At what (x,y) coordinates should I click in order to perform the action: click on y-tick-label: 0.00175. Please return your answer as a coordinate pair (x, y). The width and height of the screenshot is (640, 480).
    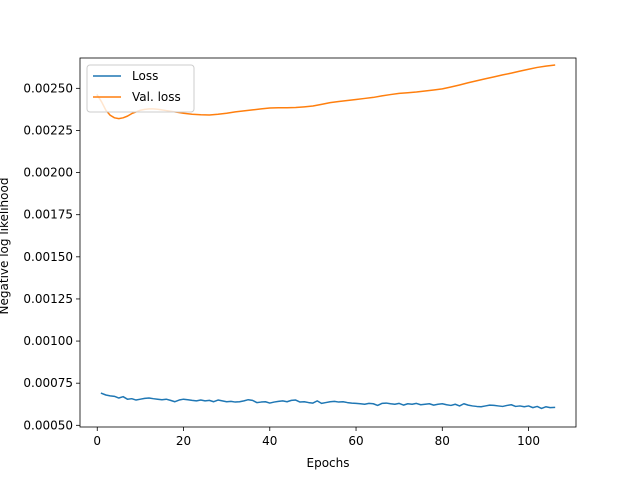
    Looking at the image, I should click on (48, 215).